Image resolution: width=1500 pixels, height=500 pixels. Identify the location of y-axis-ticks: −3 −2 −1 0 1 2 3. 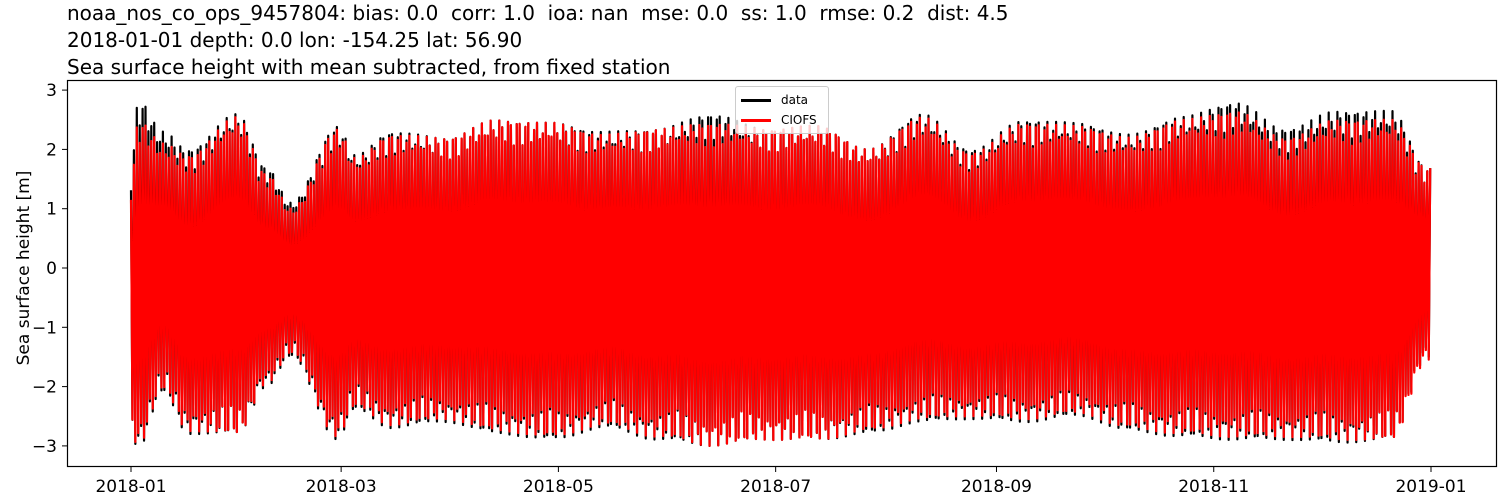
(50, 269).